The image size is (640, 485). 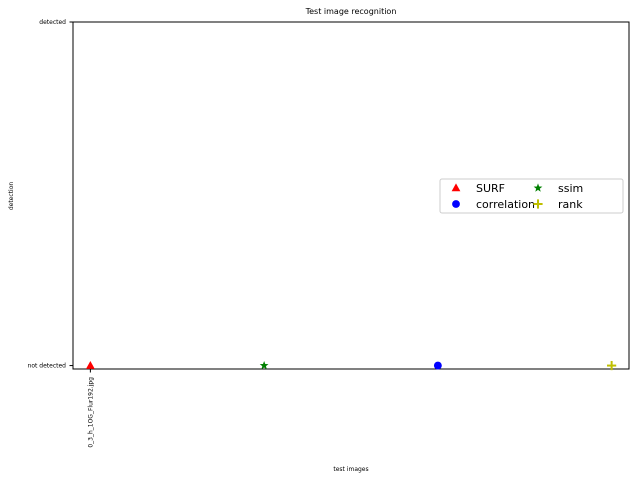 What do you see at coordinates (456, 204) in the screenshot?
I see `legend-marker-correlation` at bounding box center [456, 204].